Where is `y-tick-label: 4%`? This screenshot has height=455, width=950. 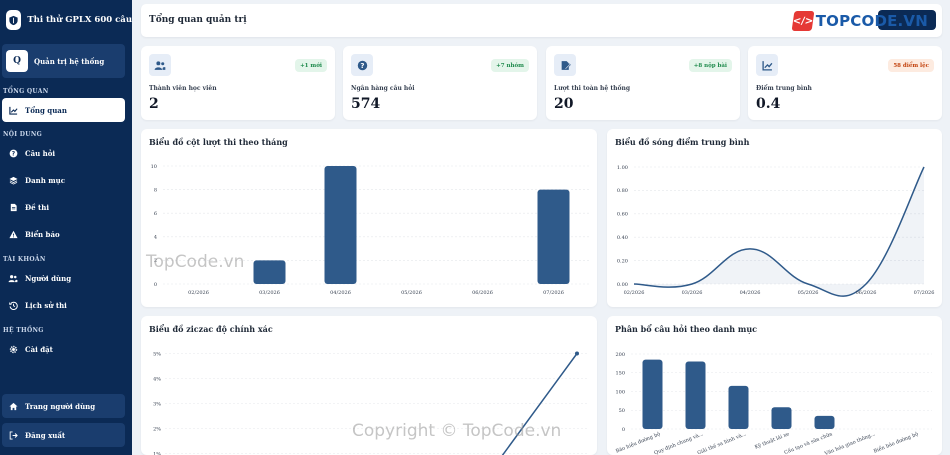
y-tick-label: 4% is located at coordinates (157, 379).